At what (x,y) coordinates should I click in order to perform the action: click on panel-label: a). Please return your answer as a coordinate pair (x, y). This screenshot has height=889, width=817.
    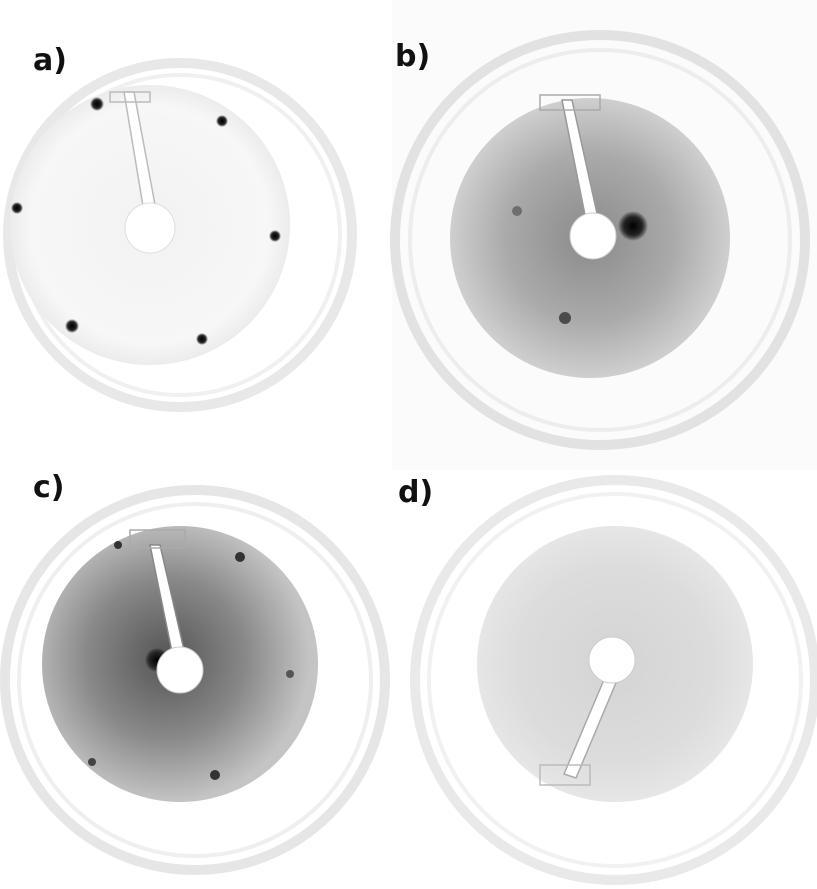
    Looking at the image, I should click on (50, 60).